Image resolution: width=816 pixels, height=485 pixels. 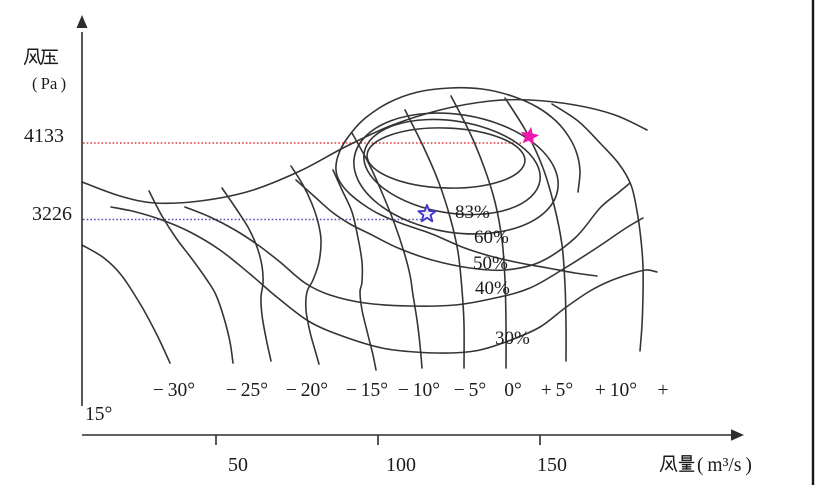 I want to click on svg-text: + 5°, so click(x=557, y=390).